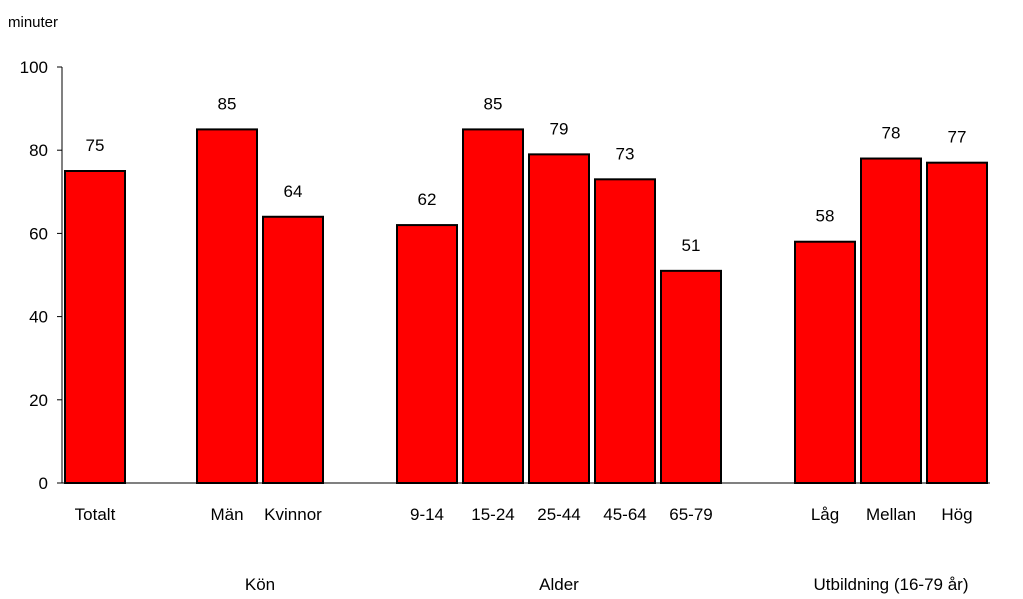 This screenshot has width=1023, height=599. I want to click on category-label: 65-79, so click(690, 514).